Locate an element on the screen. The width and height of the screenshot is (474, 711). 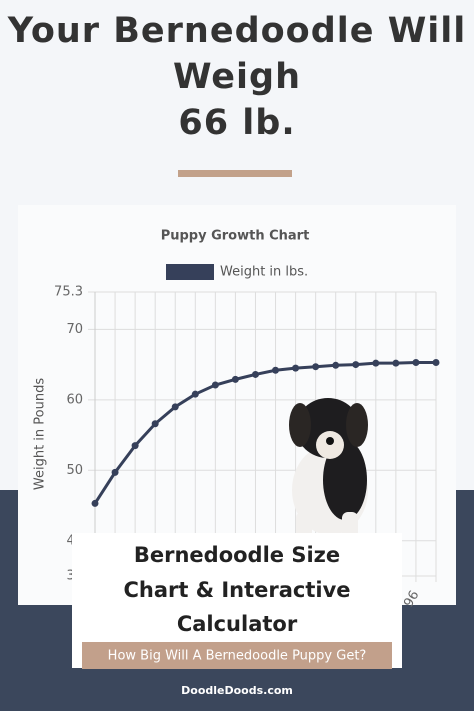
divider is located at coordinates (235, 173).